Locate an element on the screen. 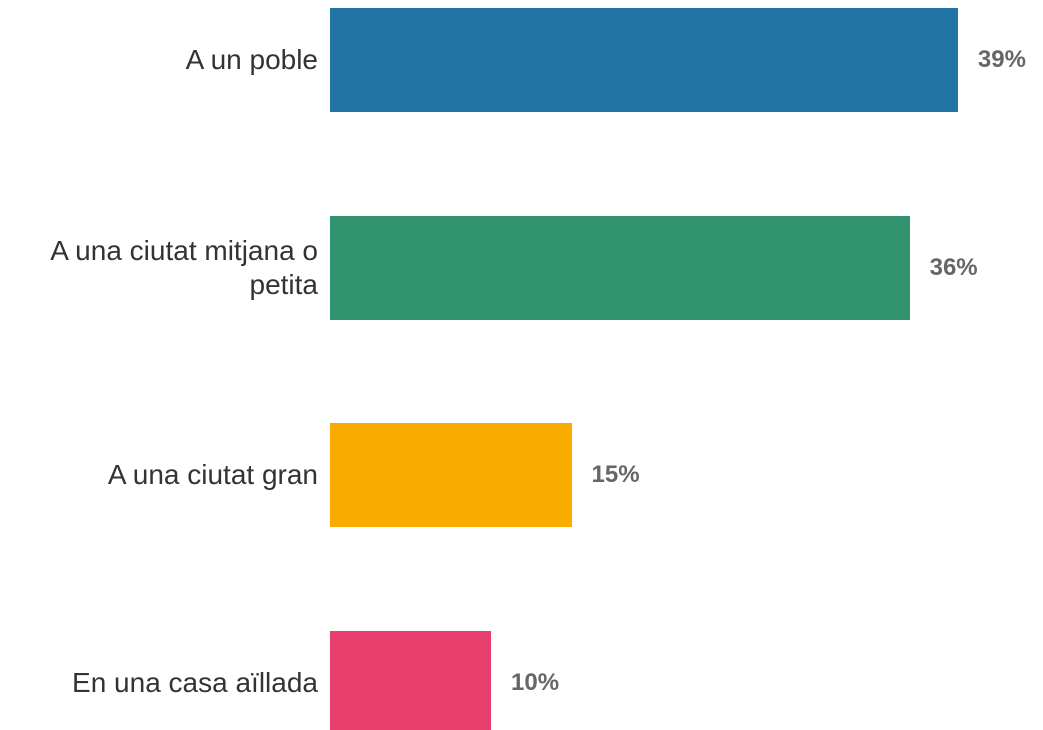 This screenshot has width=1043, height=730. category-label: En una casa aïllada is located at coordinates (195, 682).